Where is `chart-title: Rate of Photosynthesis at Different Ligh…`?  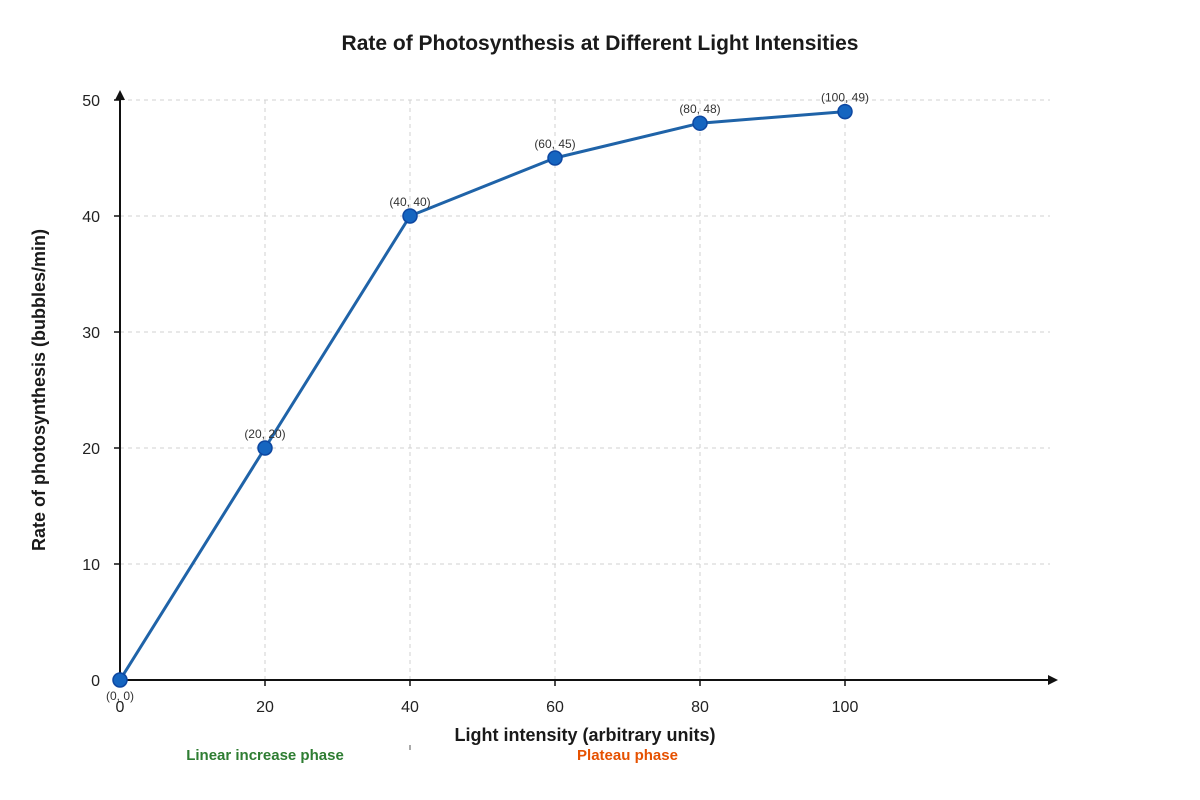 chart-title: Rate of Photosynthesis at Different Ligh… is located at coordinates (600, 43).